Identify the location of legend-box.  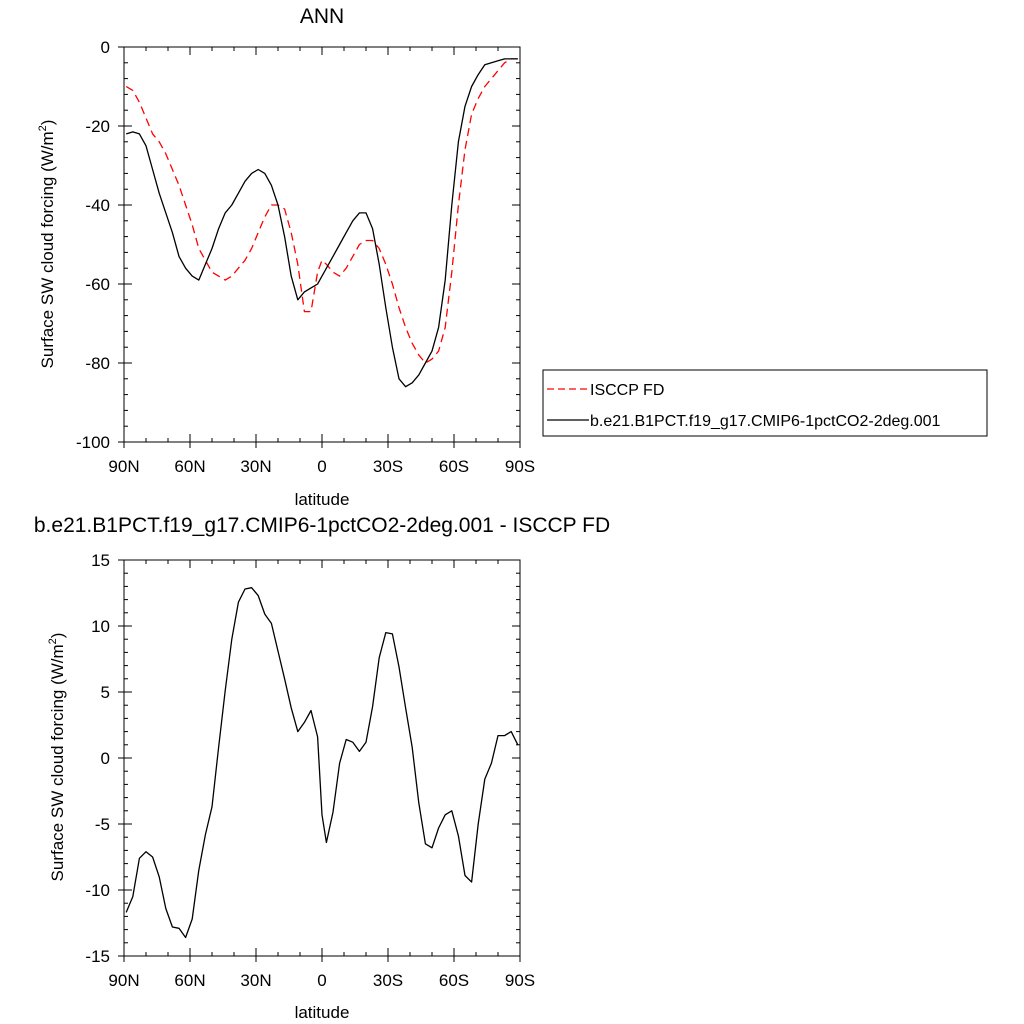
(765, 403).